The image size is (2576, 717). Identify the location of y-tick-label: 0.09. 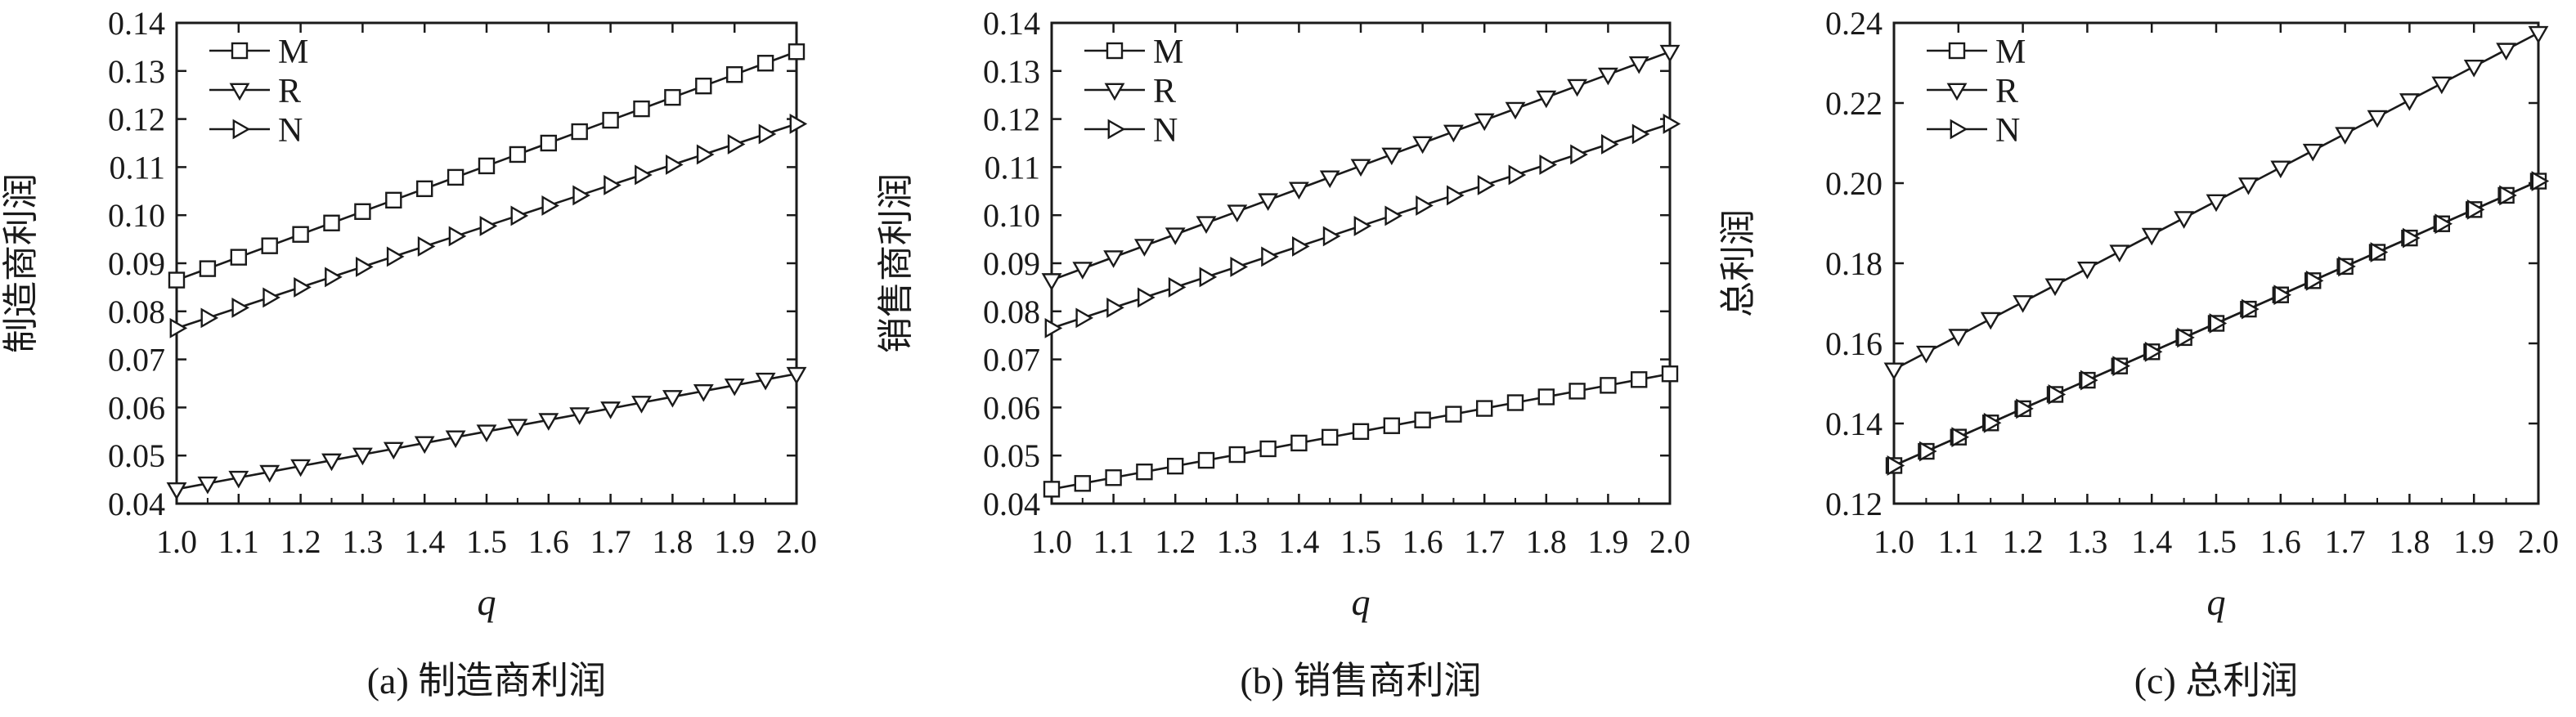
(1012, 263).